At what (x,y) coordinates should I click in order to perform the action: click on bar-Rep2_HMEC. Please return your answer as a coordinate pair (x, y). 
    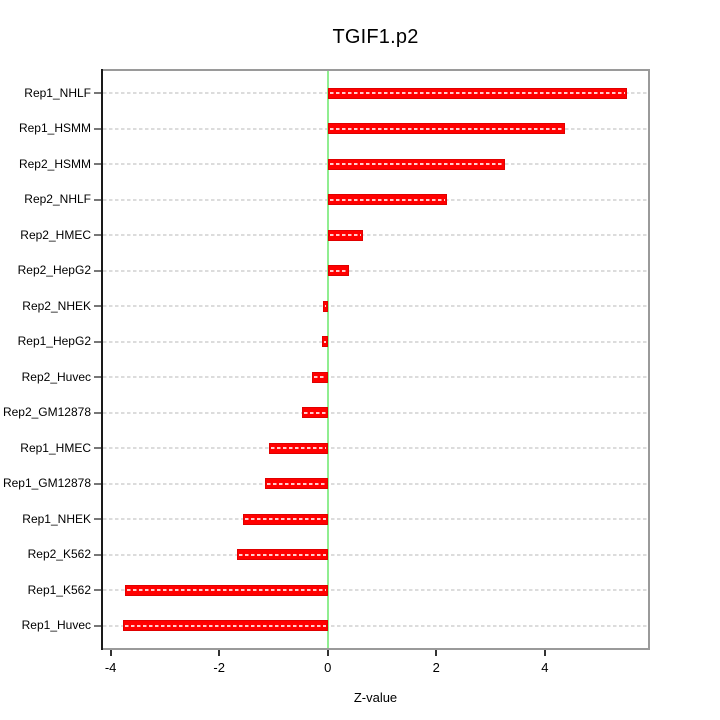
    Looking at the image, I should click on (345, 235).